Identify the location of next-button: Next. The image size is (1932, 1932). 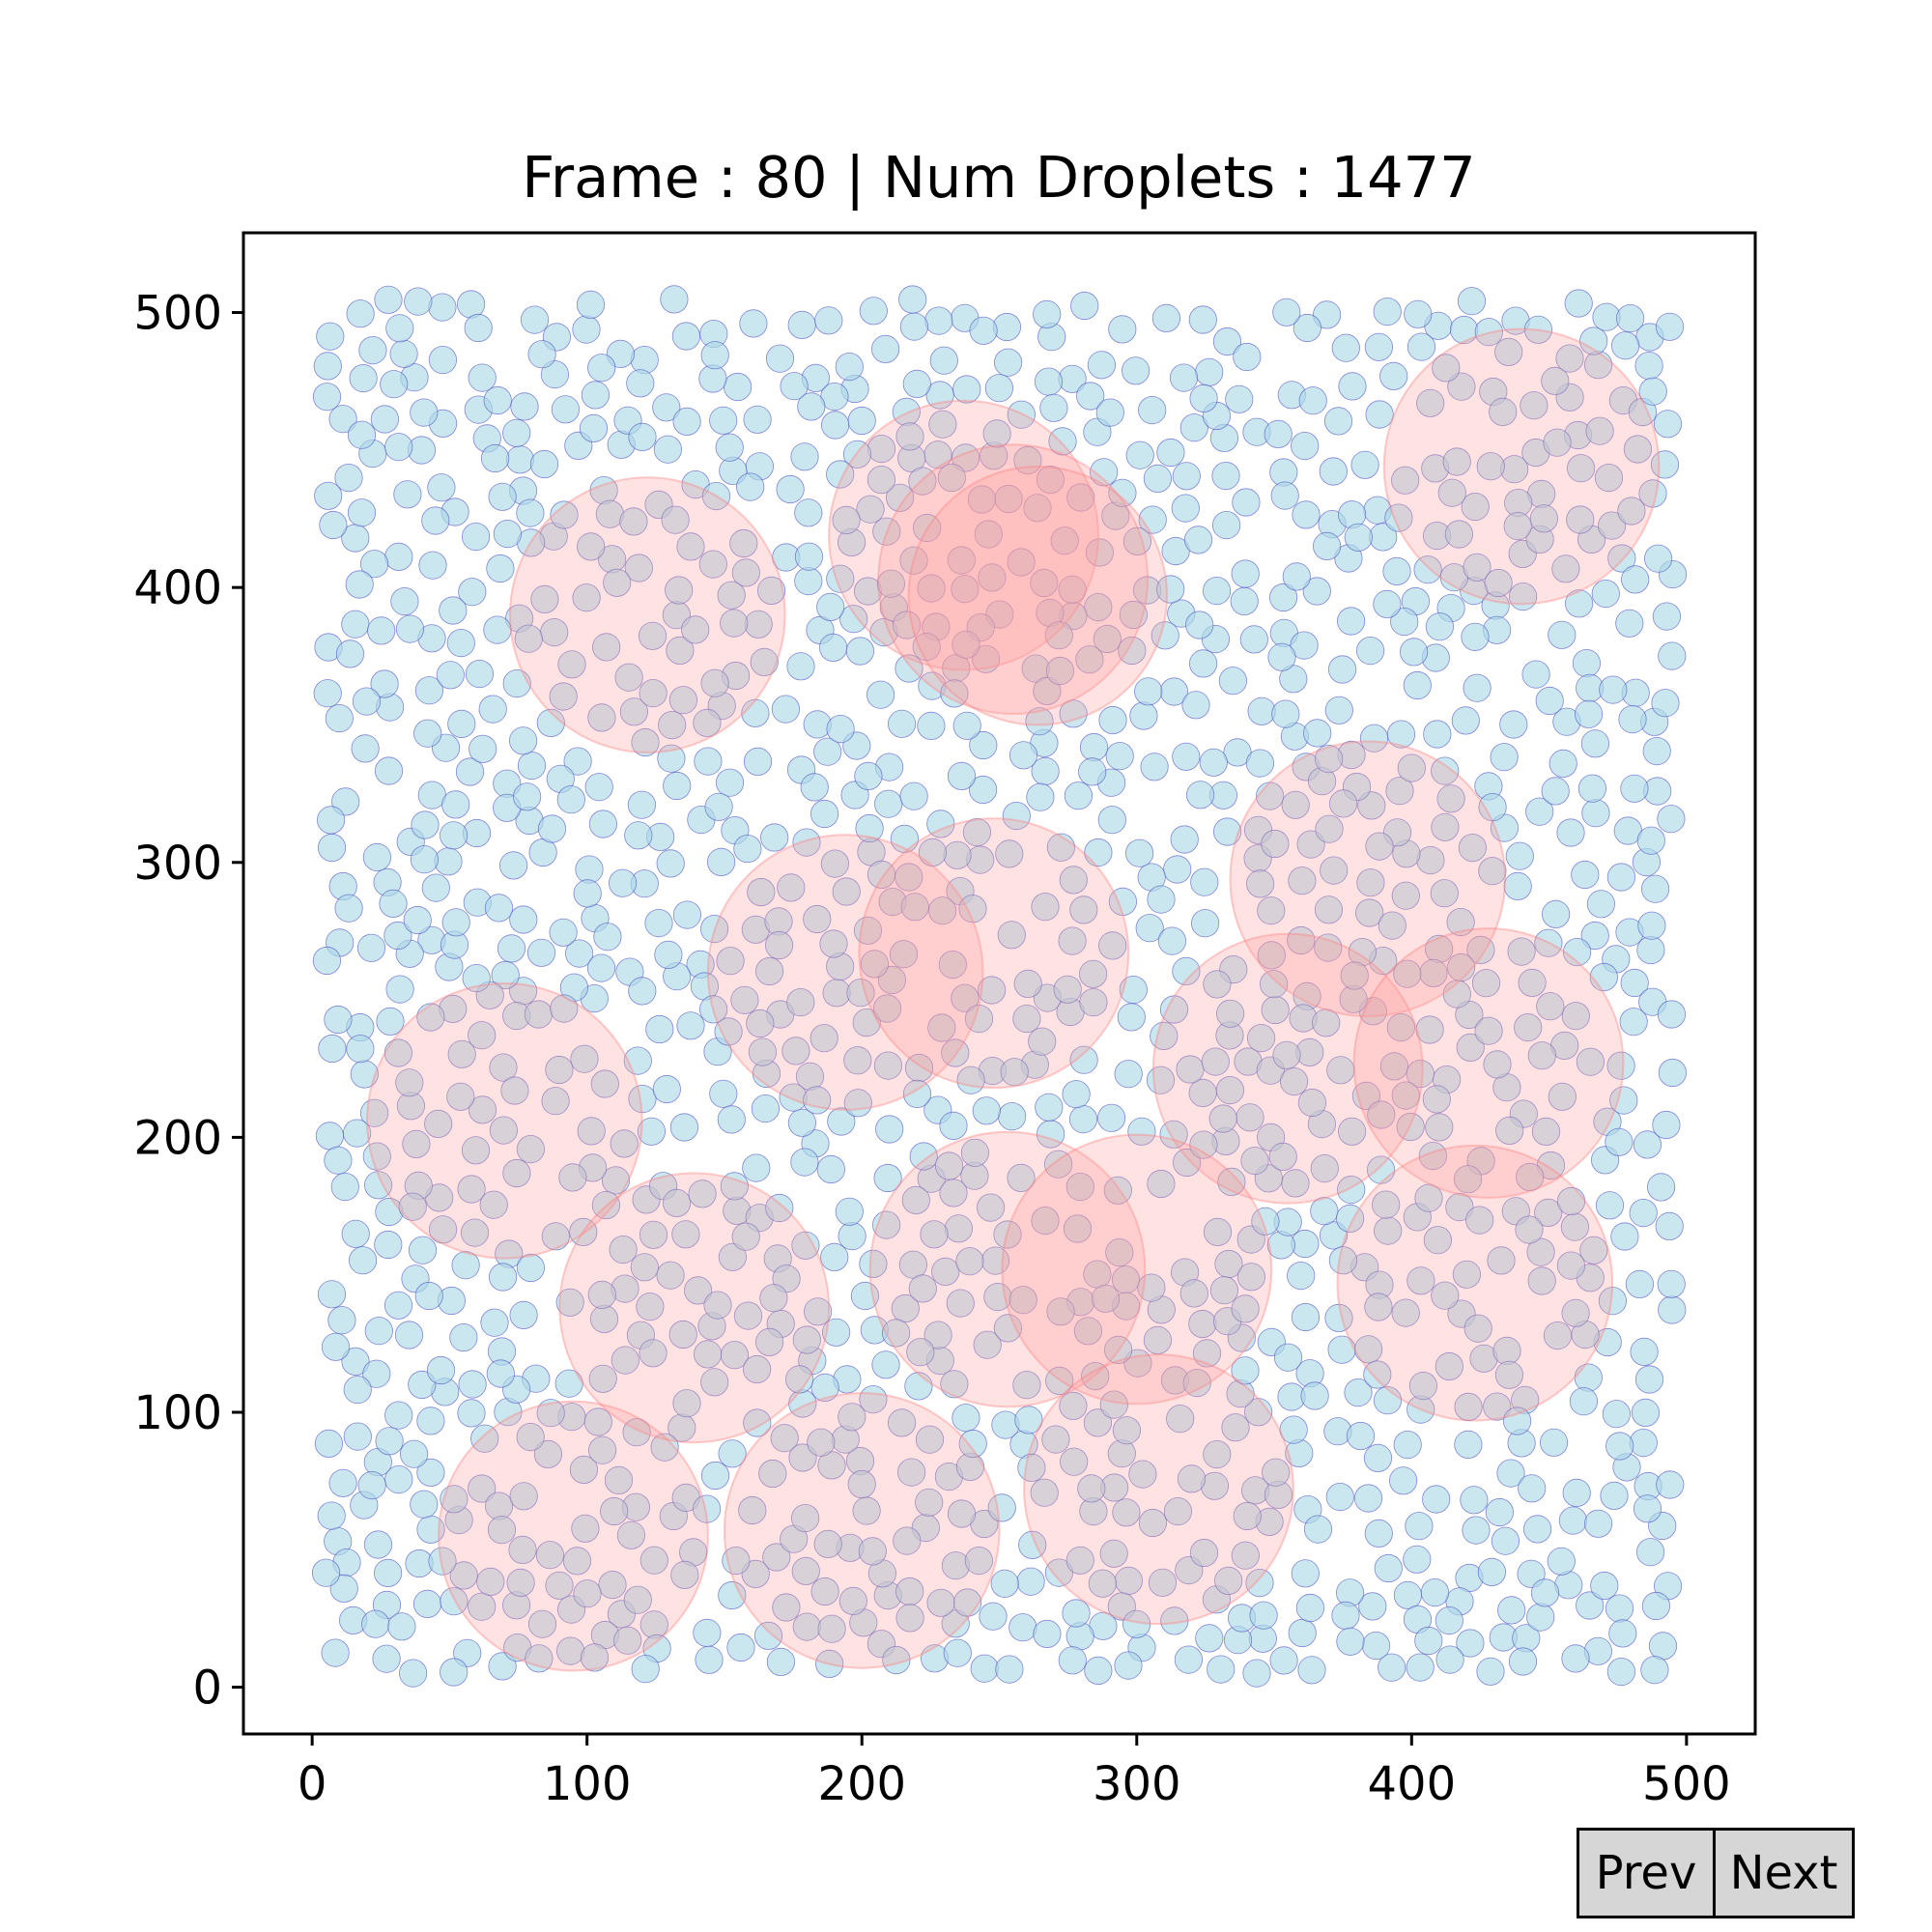
(1785, 1873).